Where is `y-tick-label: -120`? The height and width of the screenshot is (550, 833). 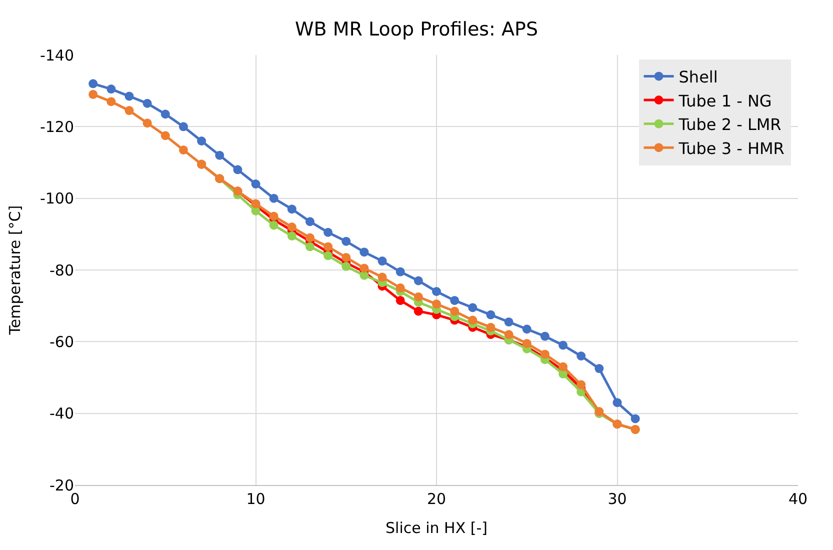 y-tick-label: -120 is located at coordinates (57, 127).